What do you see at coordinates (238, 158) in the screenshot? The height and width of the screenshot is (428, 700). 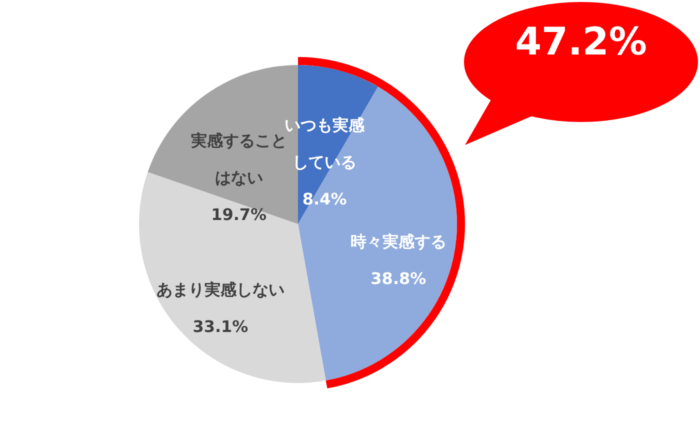 I see `slice-label: 実感することはない` at bounding box center [238, 158].